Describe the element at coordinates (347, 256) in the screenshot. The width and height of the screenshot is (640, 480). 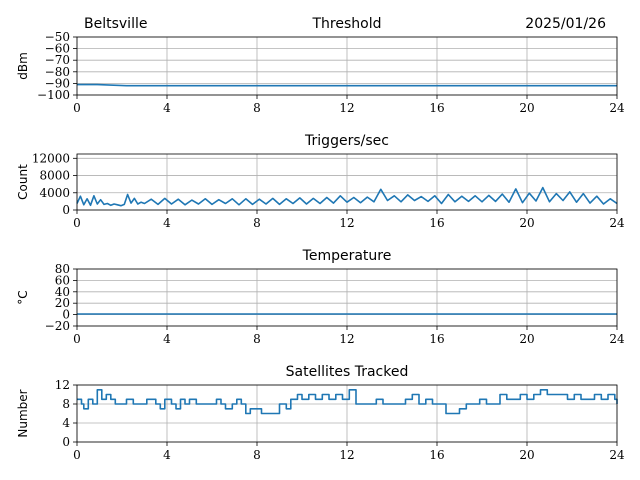
I see `chart-title: Temperature` at that location.